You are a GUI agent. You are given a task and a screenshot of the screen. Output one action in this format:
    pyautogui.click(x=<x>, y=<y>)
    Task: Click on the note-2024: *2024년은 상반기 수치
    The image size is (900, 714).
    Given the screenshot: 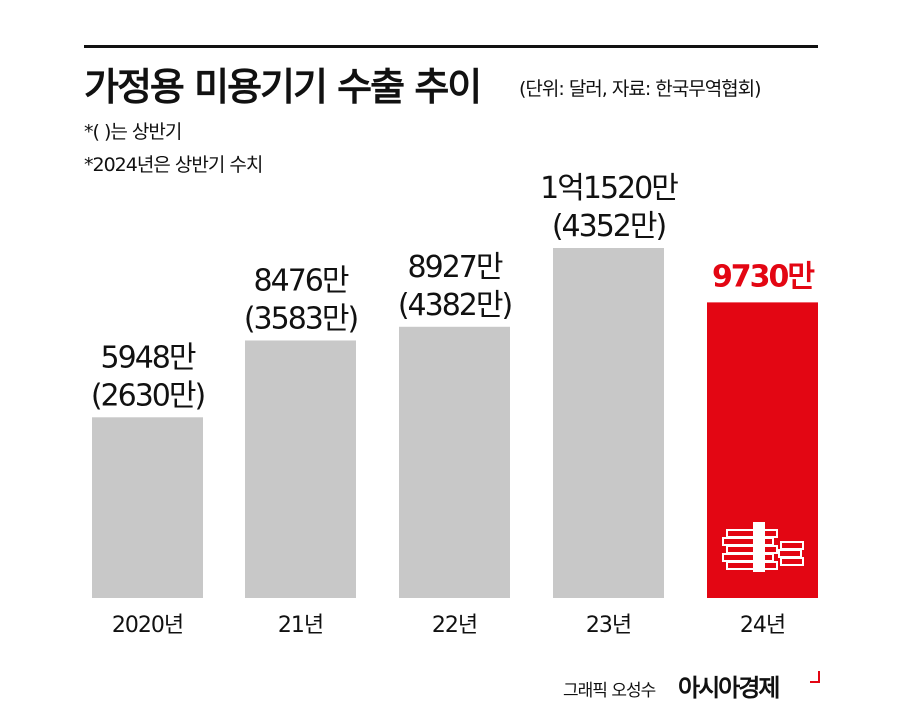 What is the action you would take?
    pyautogui.click(x=173, y=165)
    